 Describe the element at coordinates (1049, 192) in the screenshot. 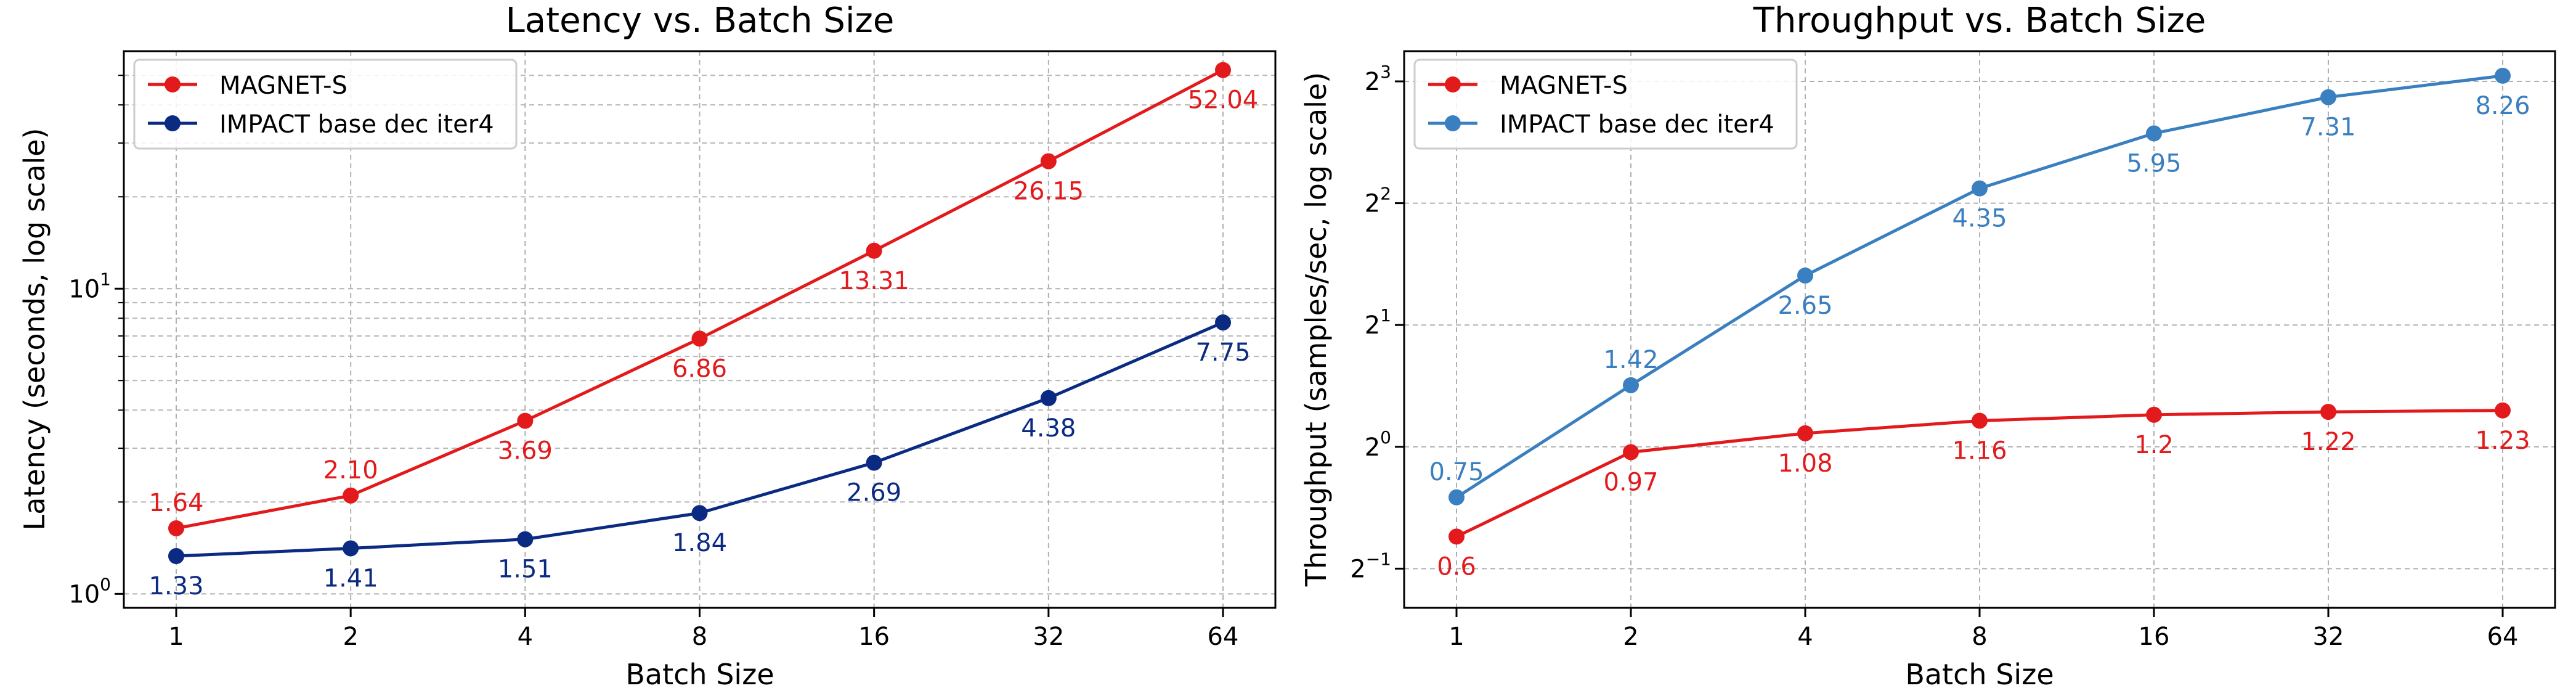

I see `data-label-magnet-s: 26.15` at that location.